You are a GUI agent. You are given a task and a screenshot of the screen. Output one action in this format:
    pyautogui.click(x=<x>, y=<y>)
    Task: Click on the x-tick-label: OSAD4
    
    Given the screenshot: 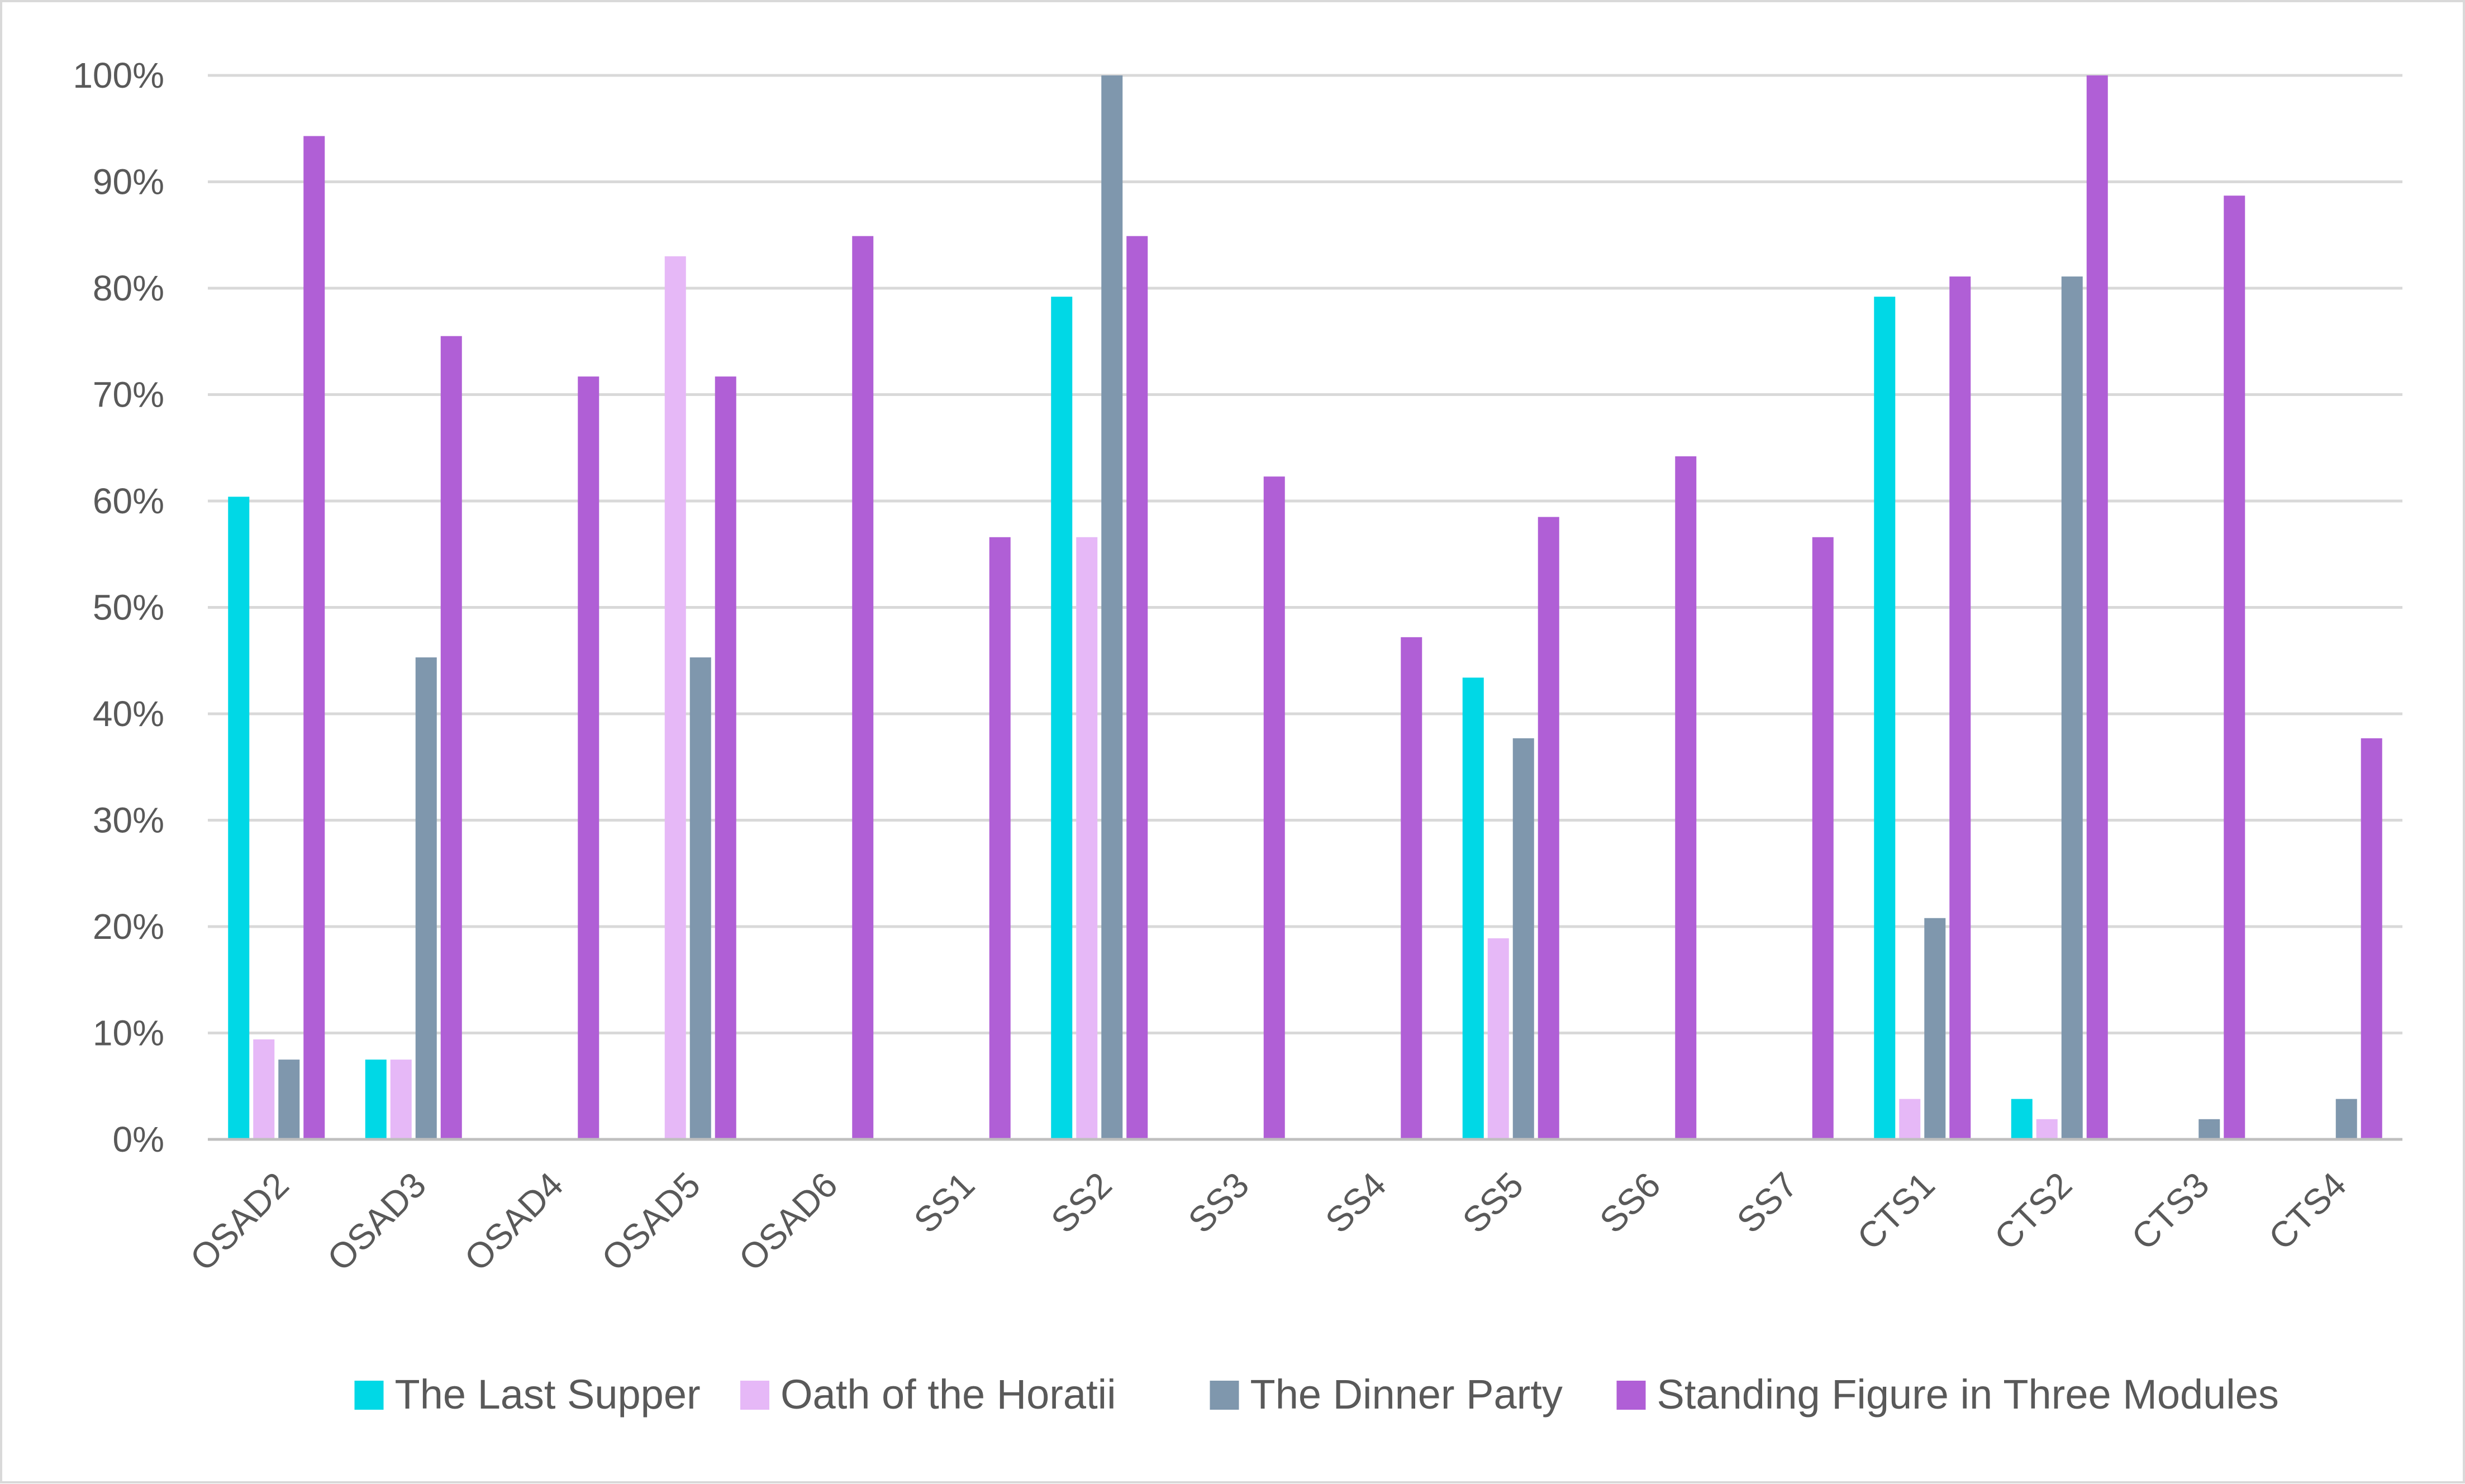 What is the action you would take?
    pyautogui.click(x=513, y=1221)
    